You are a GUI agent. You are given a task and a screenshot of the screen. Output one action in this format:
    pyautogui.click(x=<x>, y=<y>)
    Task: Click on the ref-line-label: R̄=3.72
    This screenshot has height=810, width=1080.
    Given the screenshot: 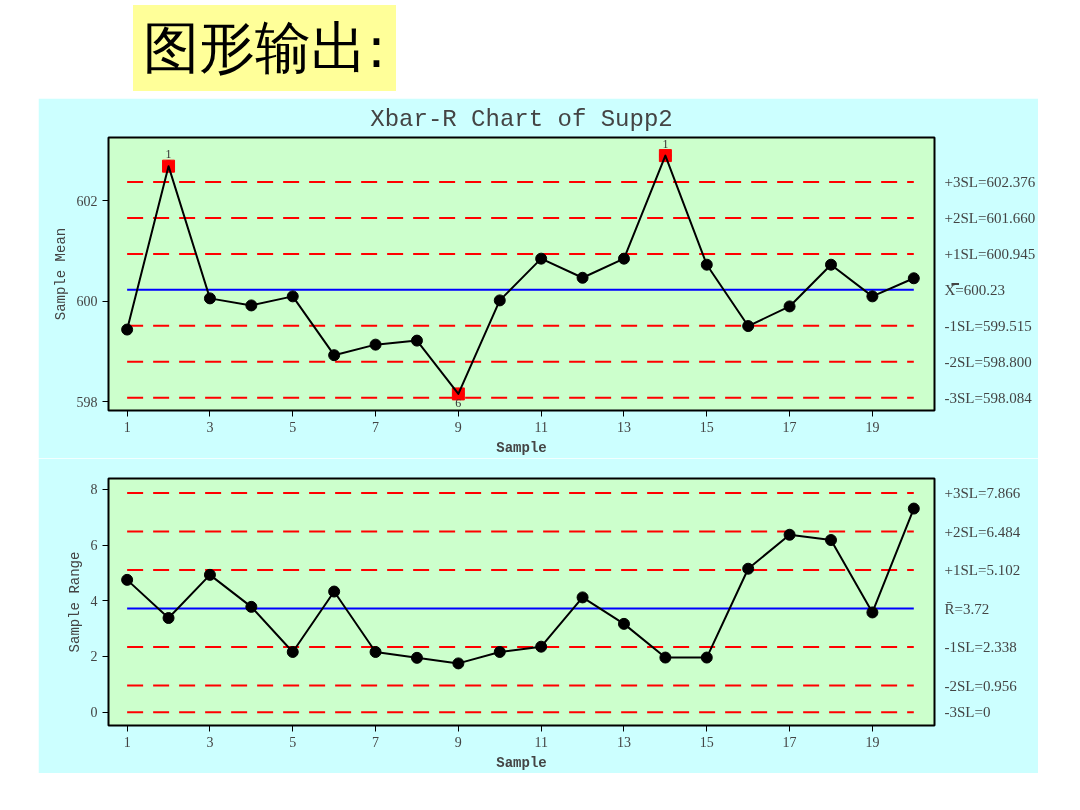 What is the action you would take?
    pyautogui.click(x=967, y=608)
    